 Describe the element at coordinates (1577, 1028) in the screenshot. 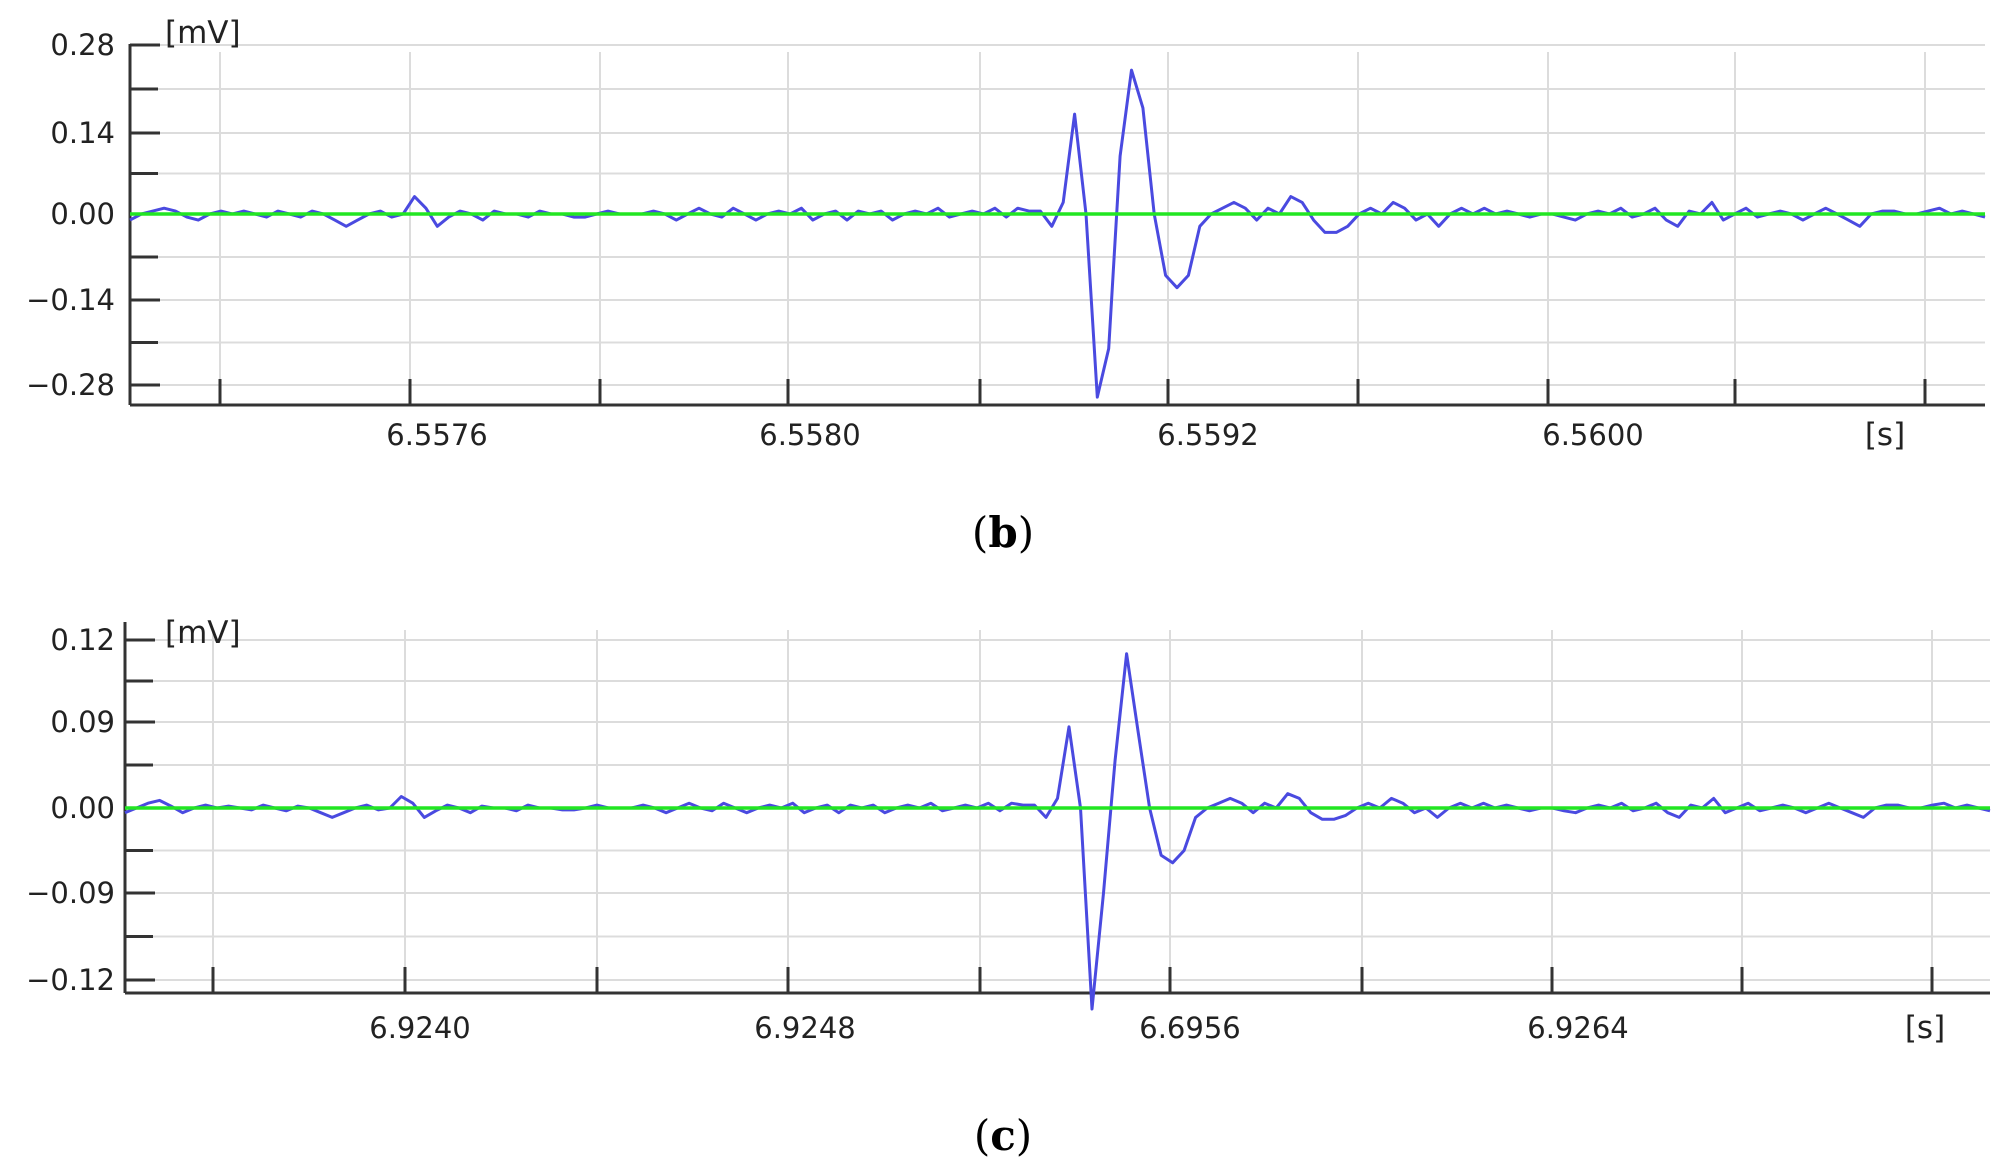

I see `x-tick-label: 6.9264` at that location.